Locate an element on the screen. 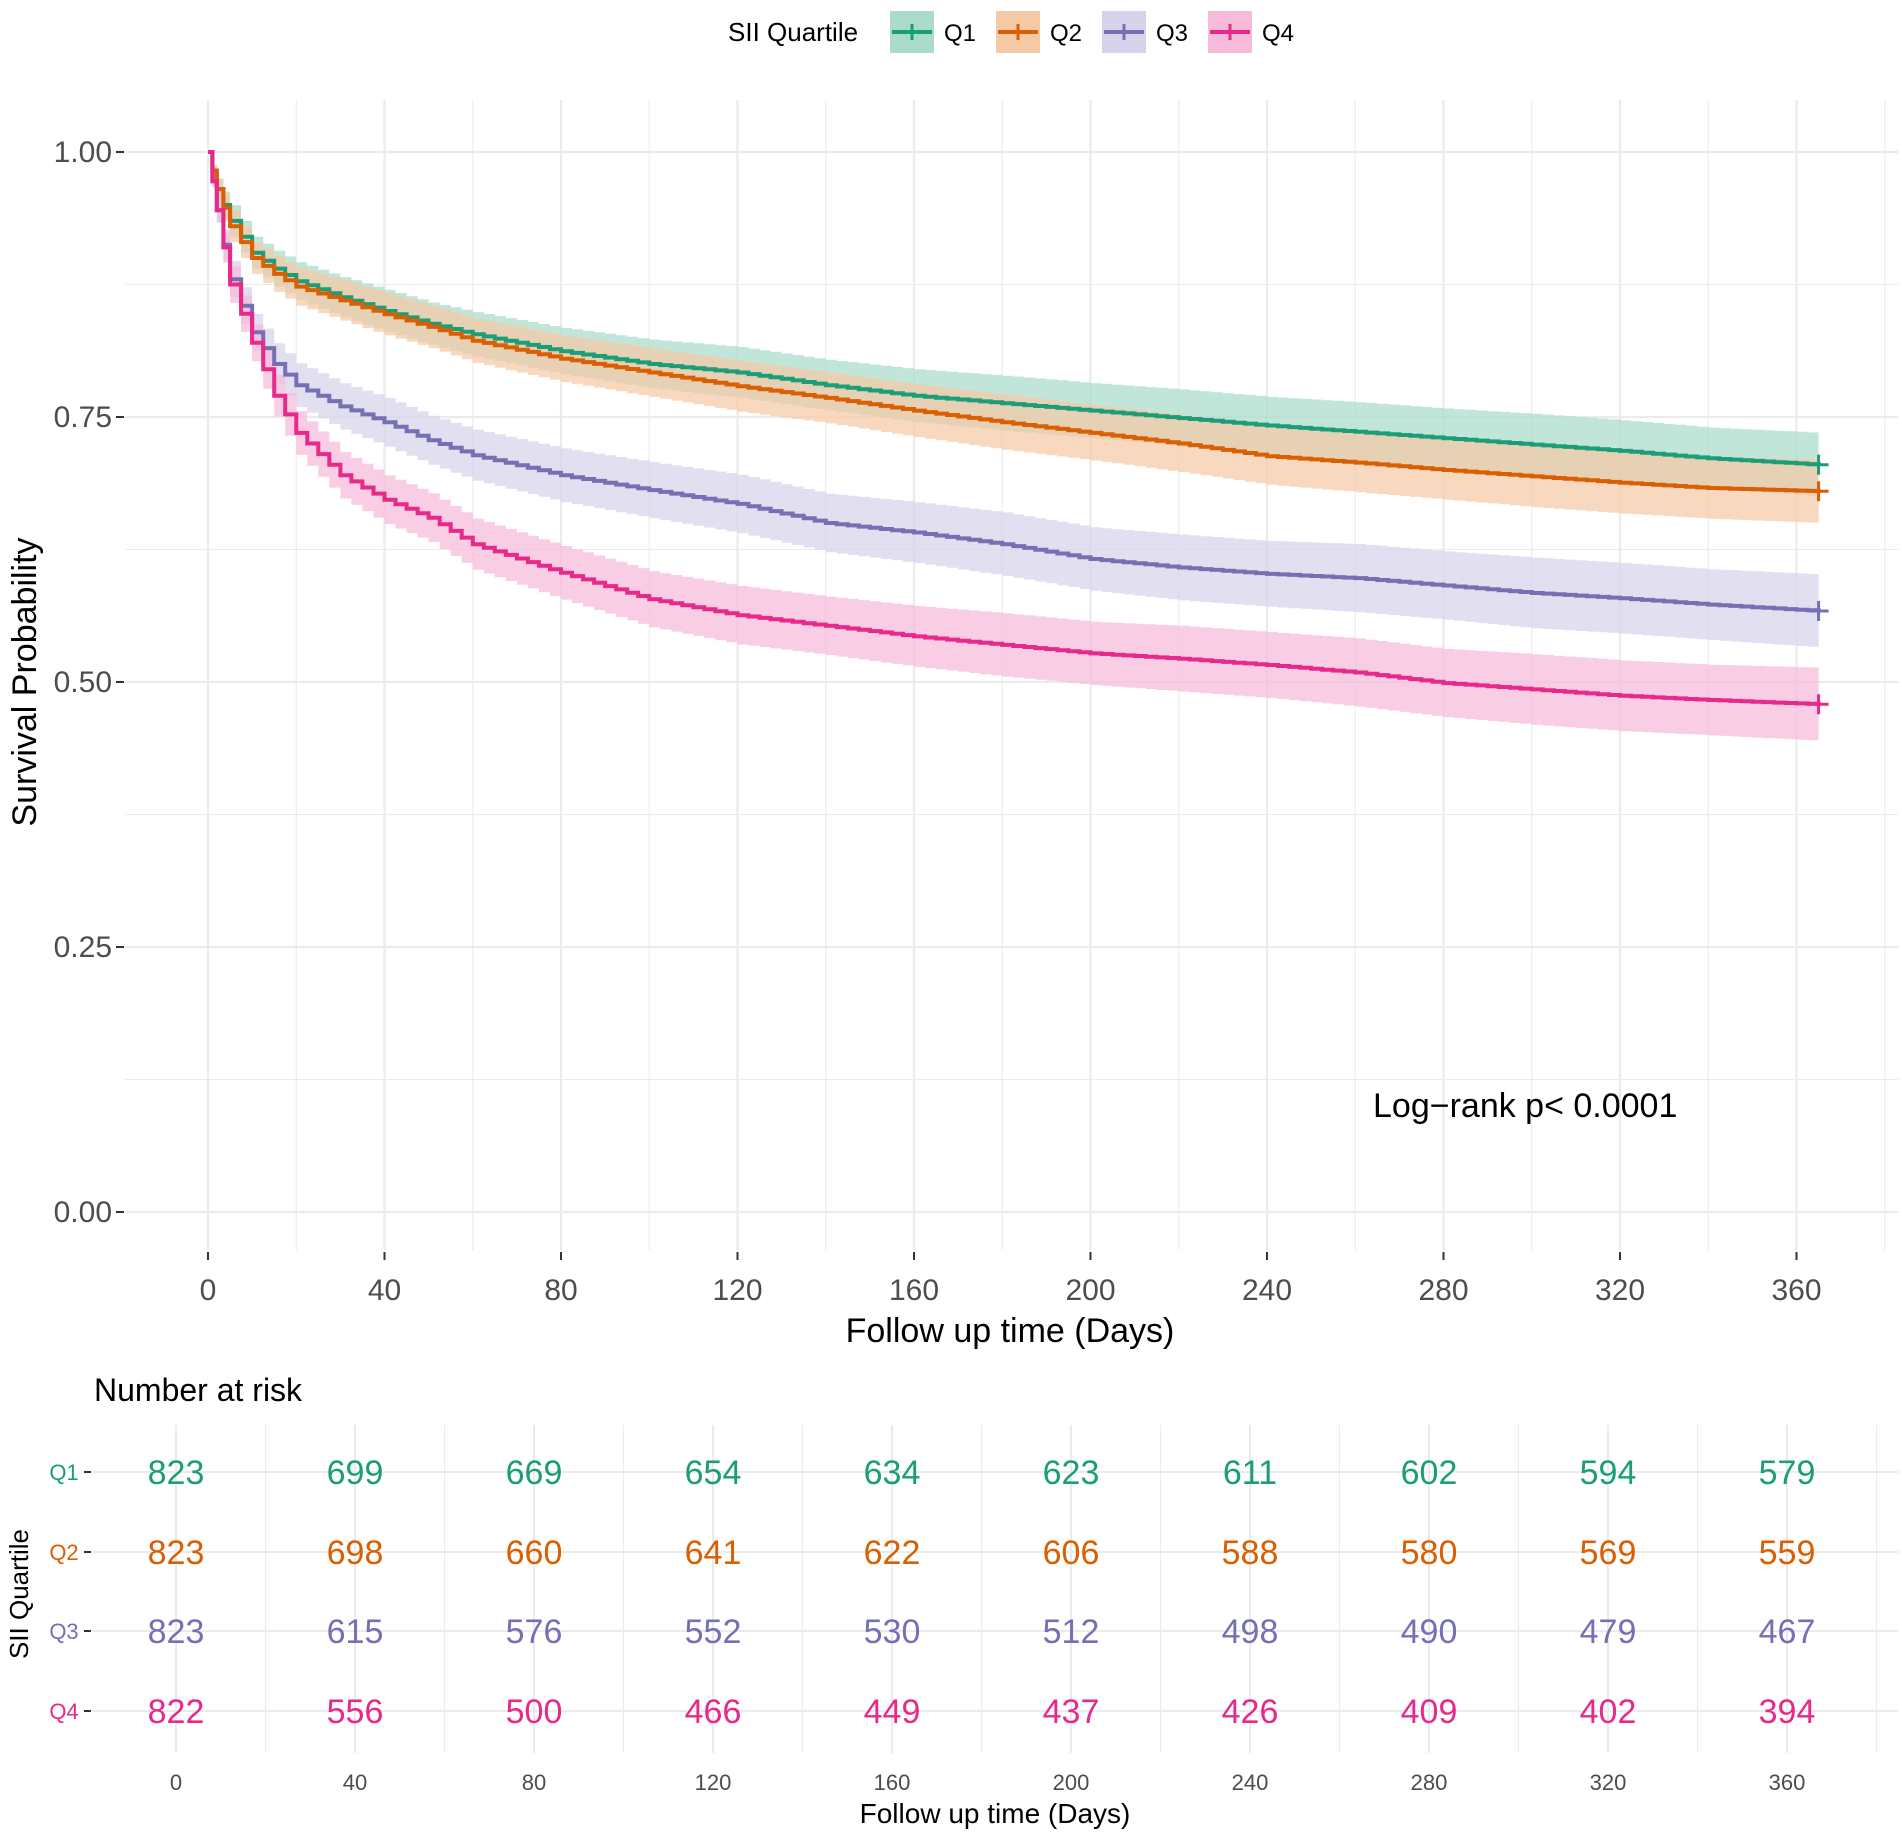  y-tick-label: 1.00 is located at coordinates (83, 152).